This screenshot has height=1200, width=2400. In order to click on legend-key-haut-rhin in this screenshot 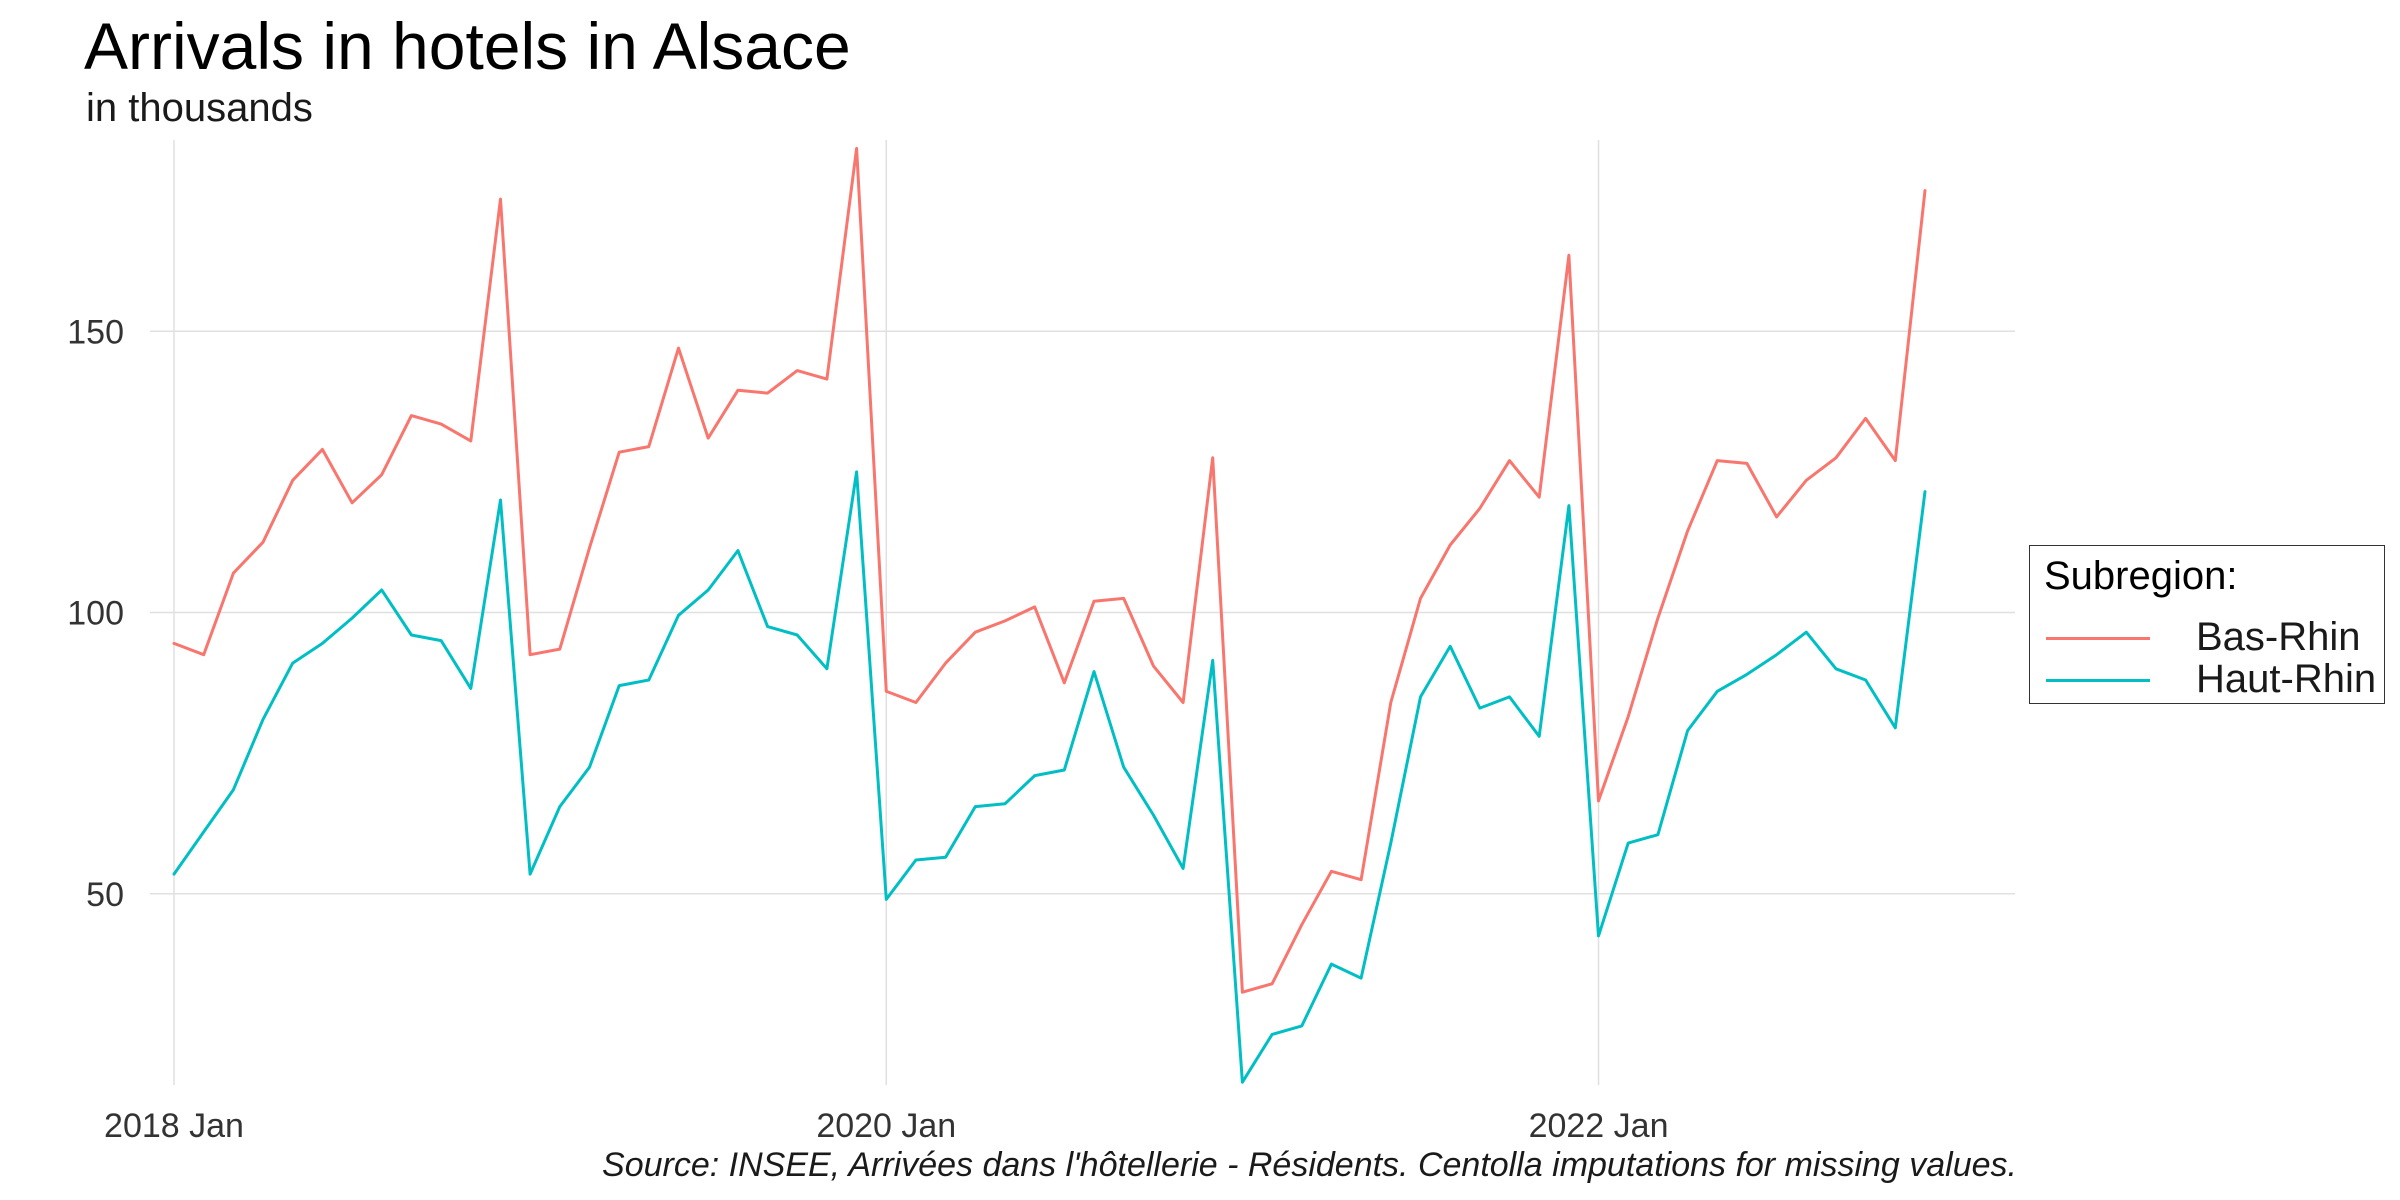, I will do `click(2098, 680)`.